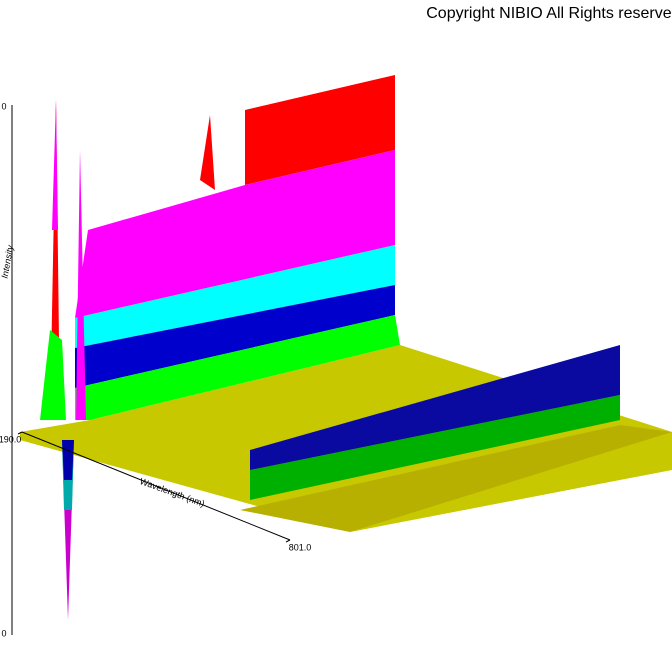 The image size is (672, 672). Describe the element at coordinates (156, 486) in the screenshot. I see `x-axis-line` at that location.